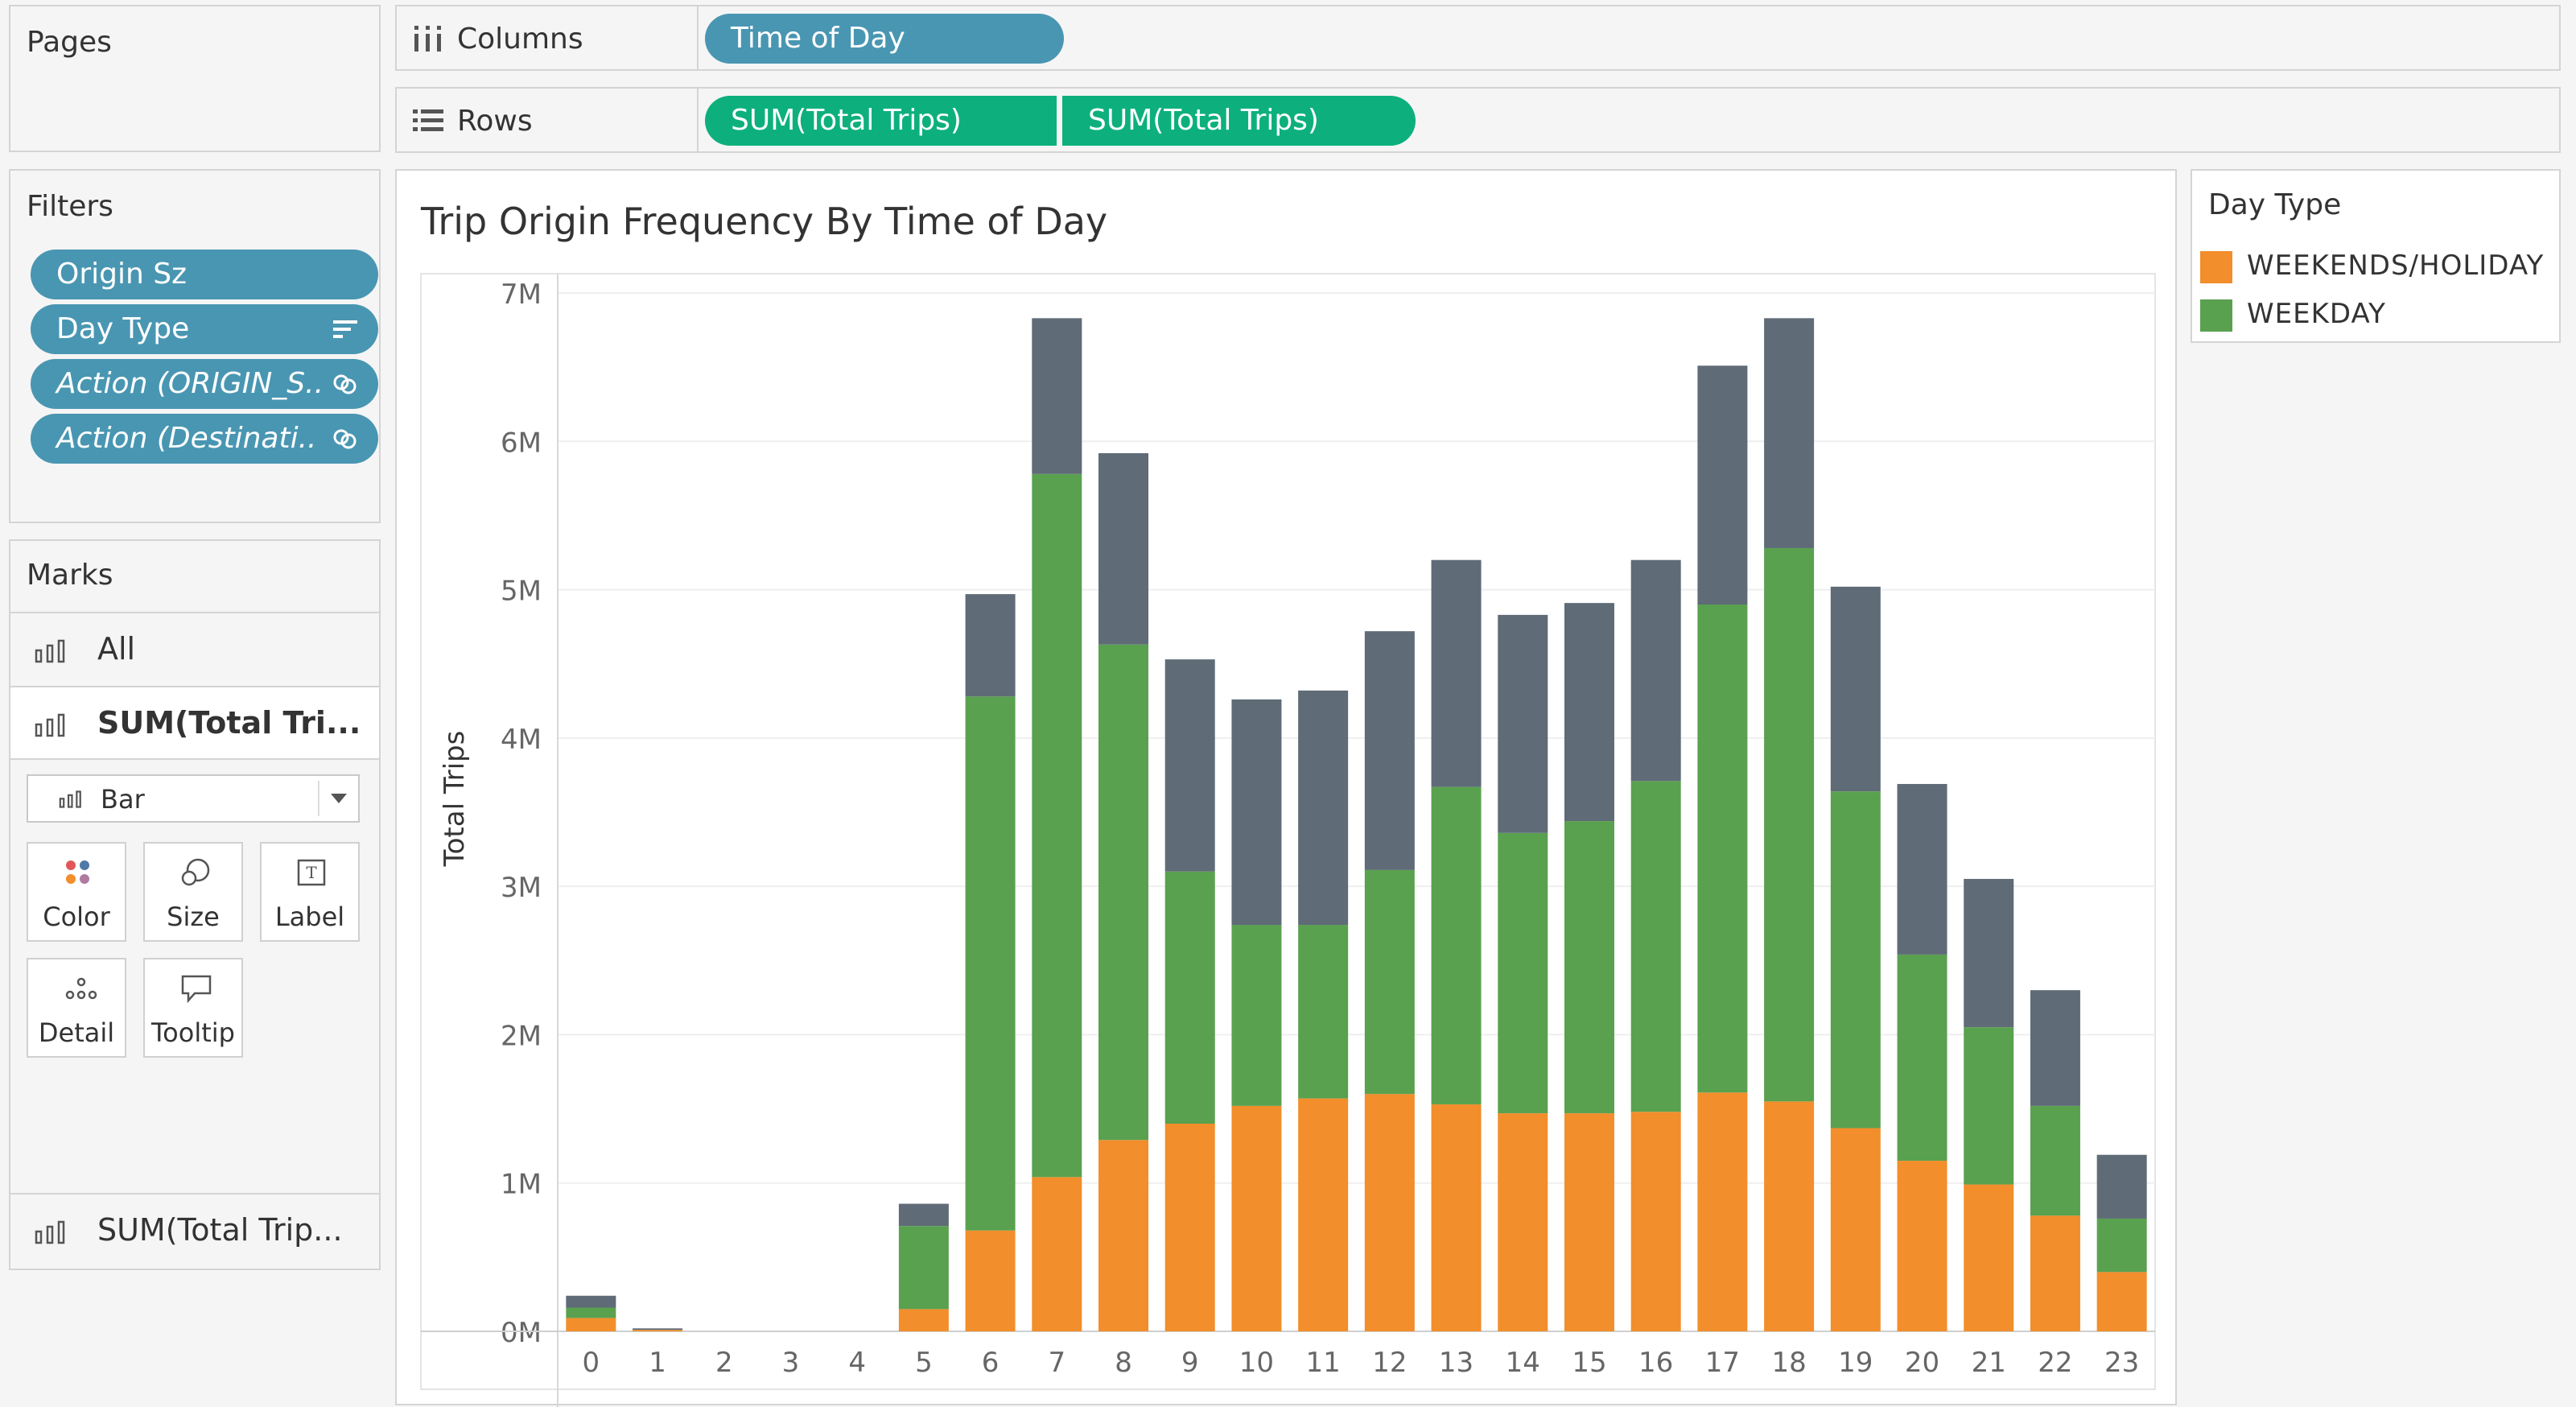 This screenshot has height=1407, width=2576. Describe the element at coordinates (204, 274) in the screenshot. I see `filter-origin-sz: Origin Sz` at that location.